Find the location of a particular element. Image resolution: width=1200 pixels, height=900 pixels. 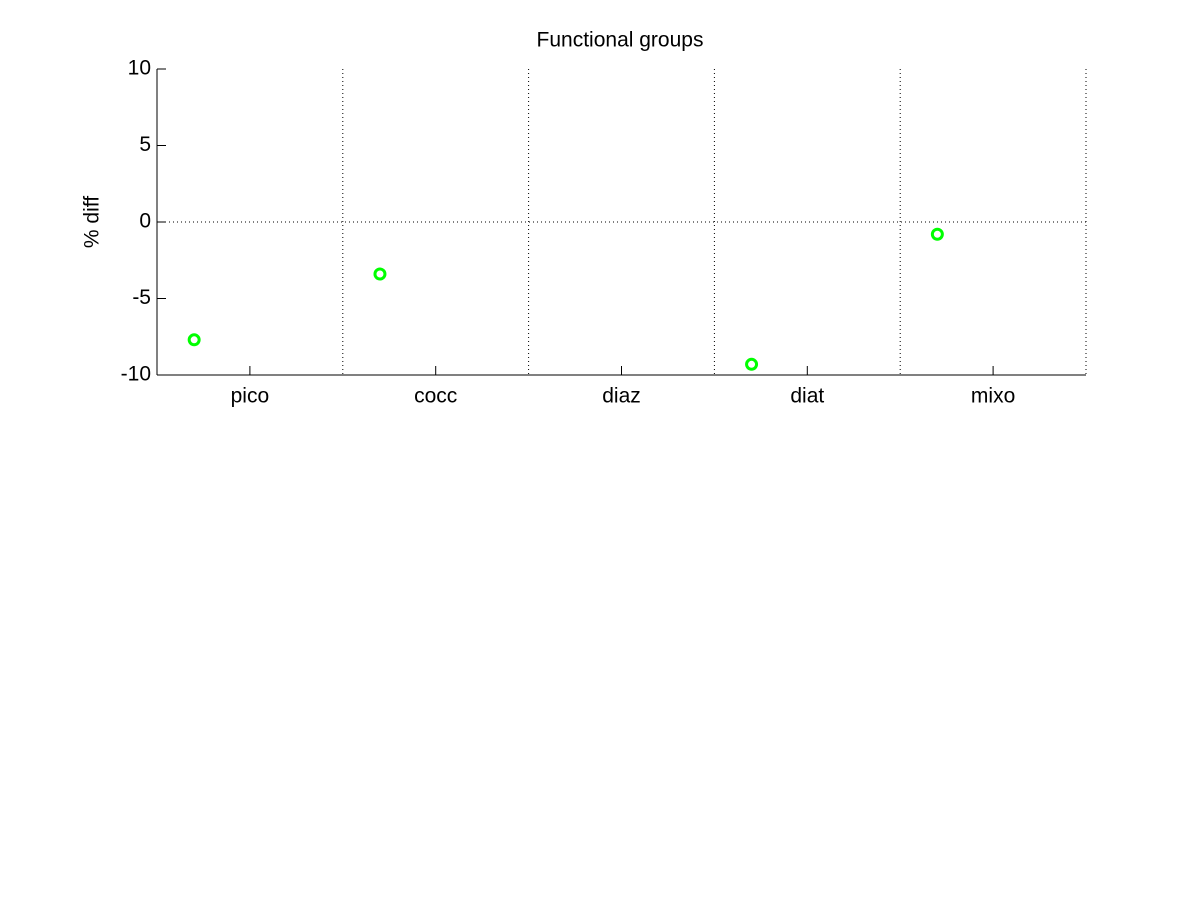

x-tick-label: cocc is located at coordinates (435, 396).